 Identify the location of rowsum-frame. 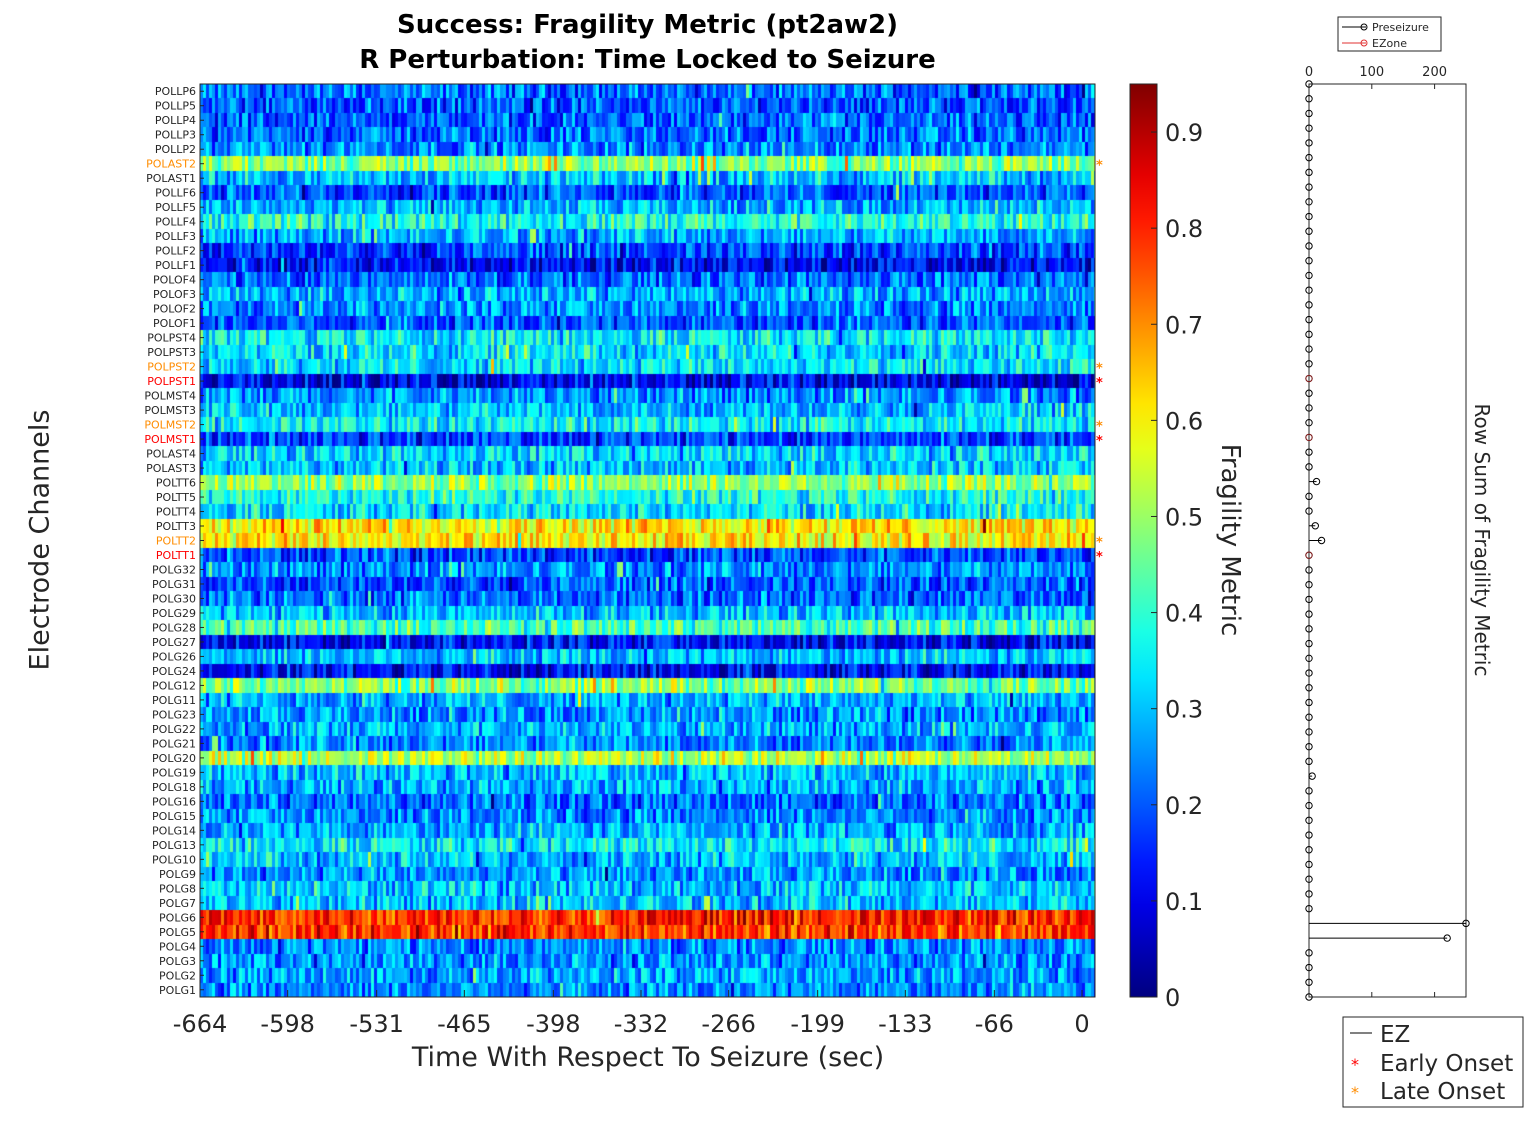
(1387, 540).